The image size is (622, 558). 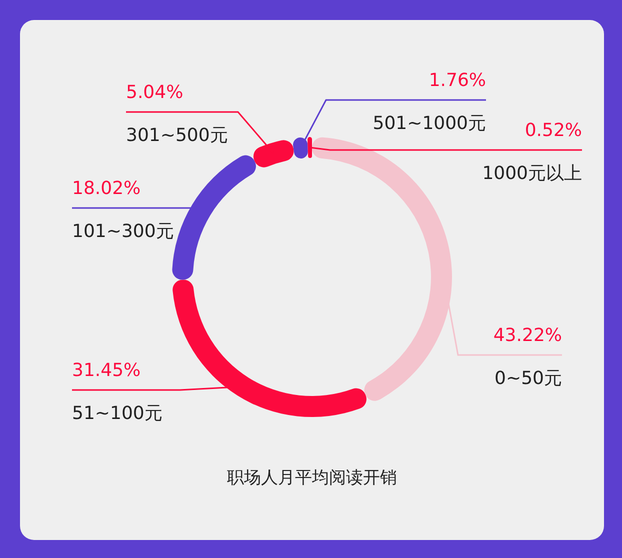 I want to click on data-label: 43.22%, so click(x=527, y=335).